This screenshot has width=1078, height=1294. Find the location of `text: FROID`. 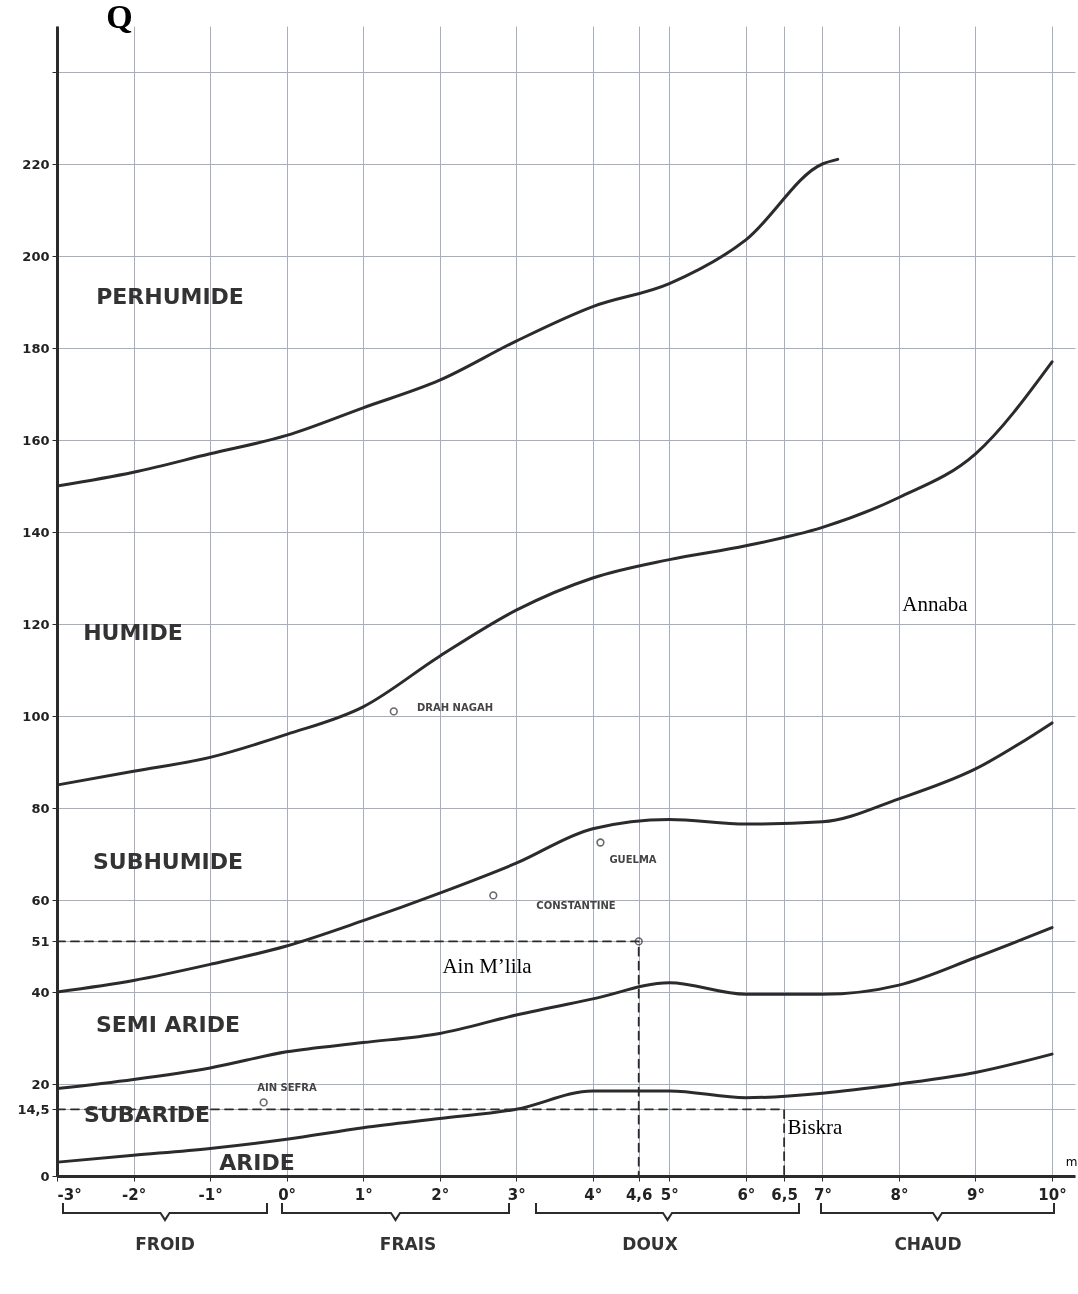

text: FROID is located at coordinates (165, 1244).